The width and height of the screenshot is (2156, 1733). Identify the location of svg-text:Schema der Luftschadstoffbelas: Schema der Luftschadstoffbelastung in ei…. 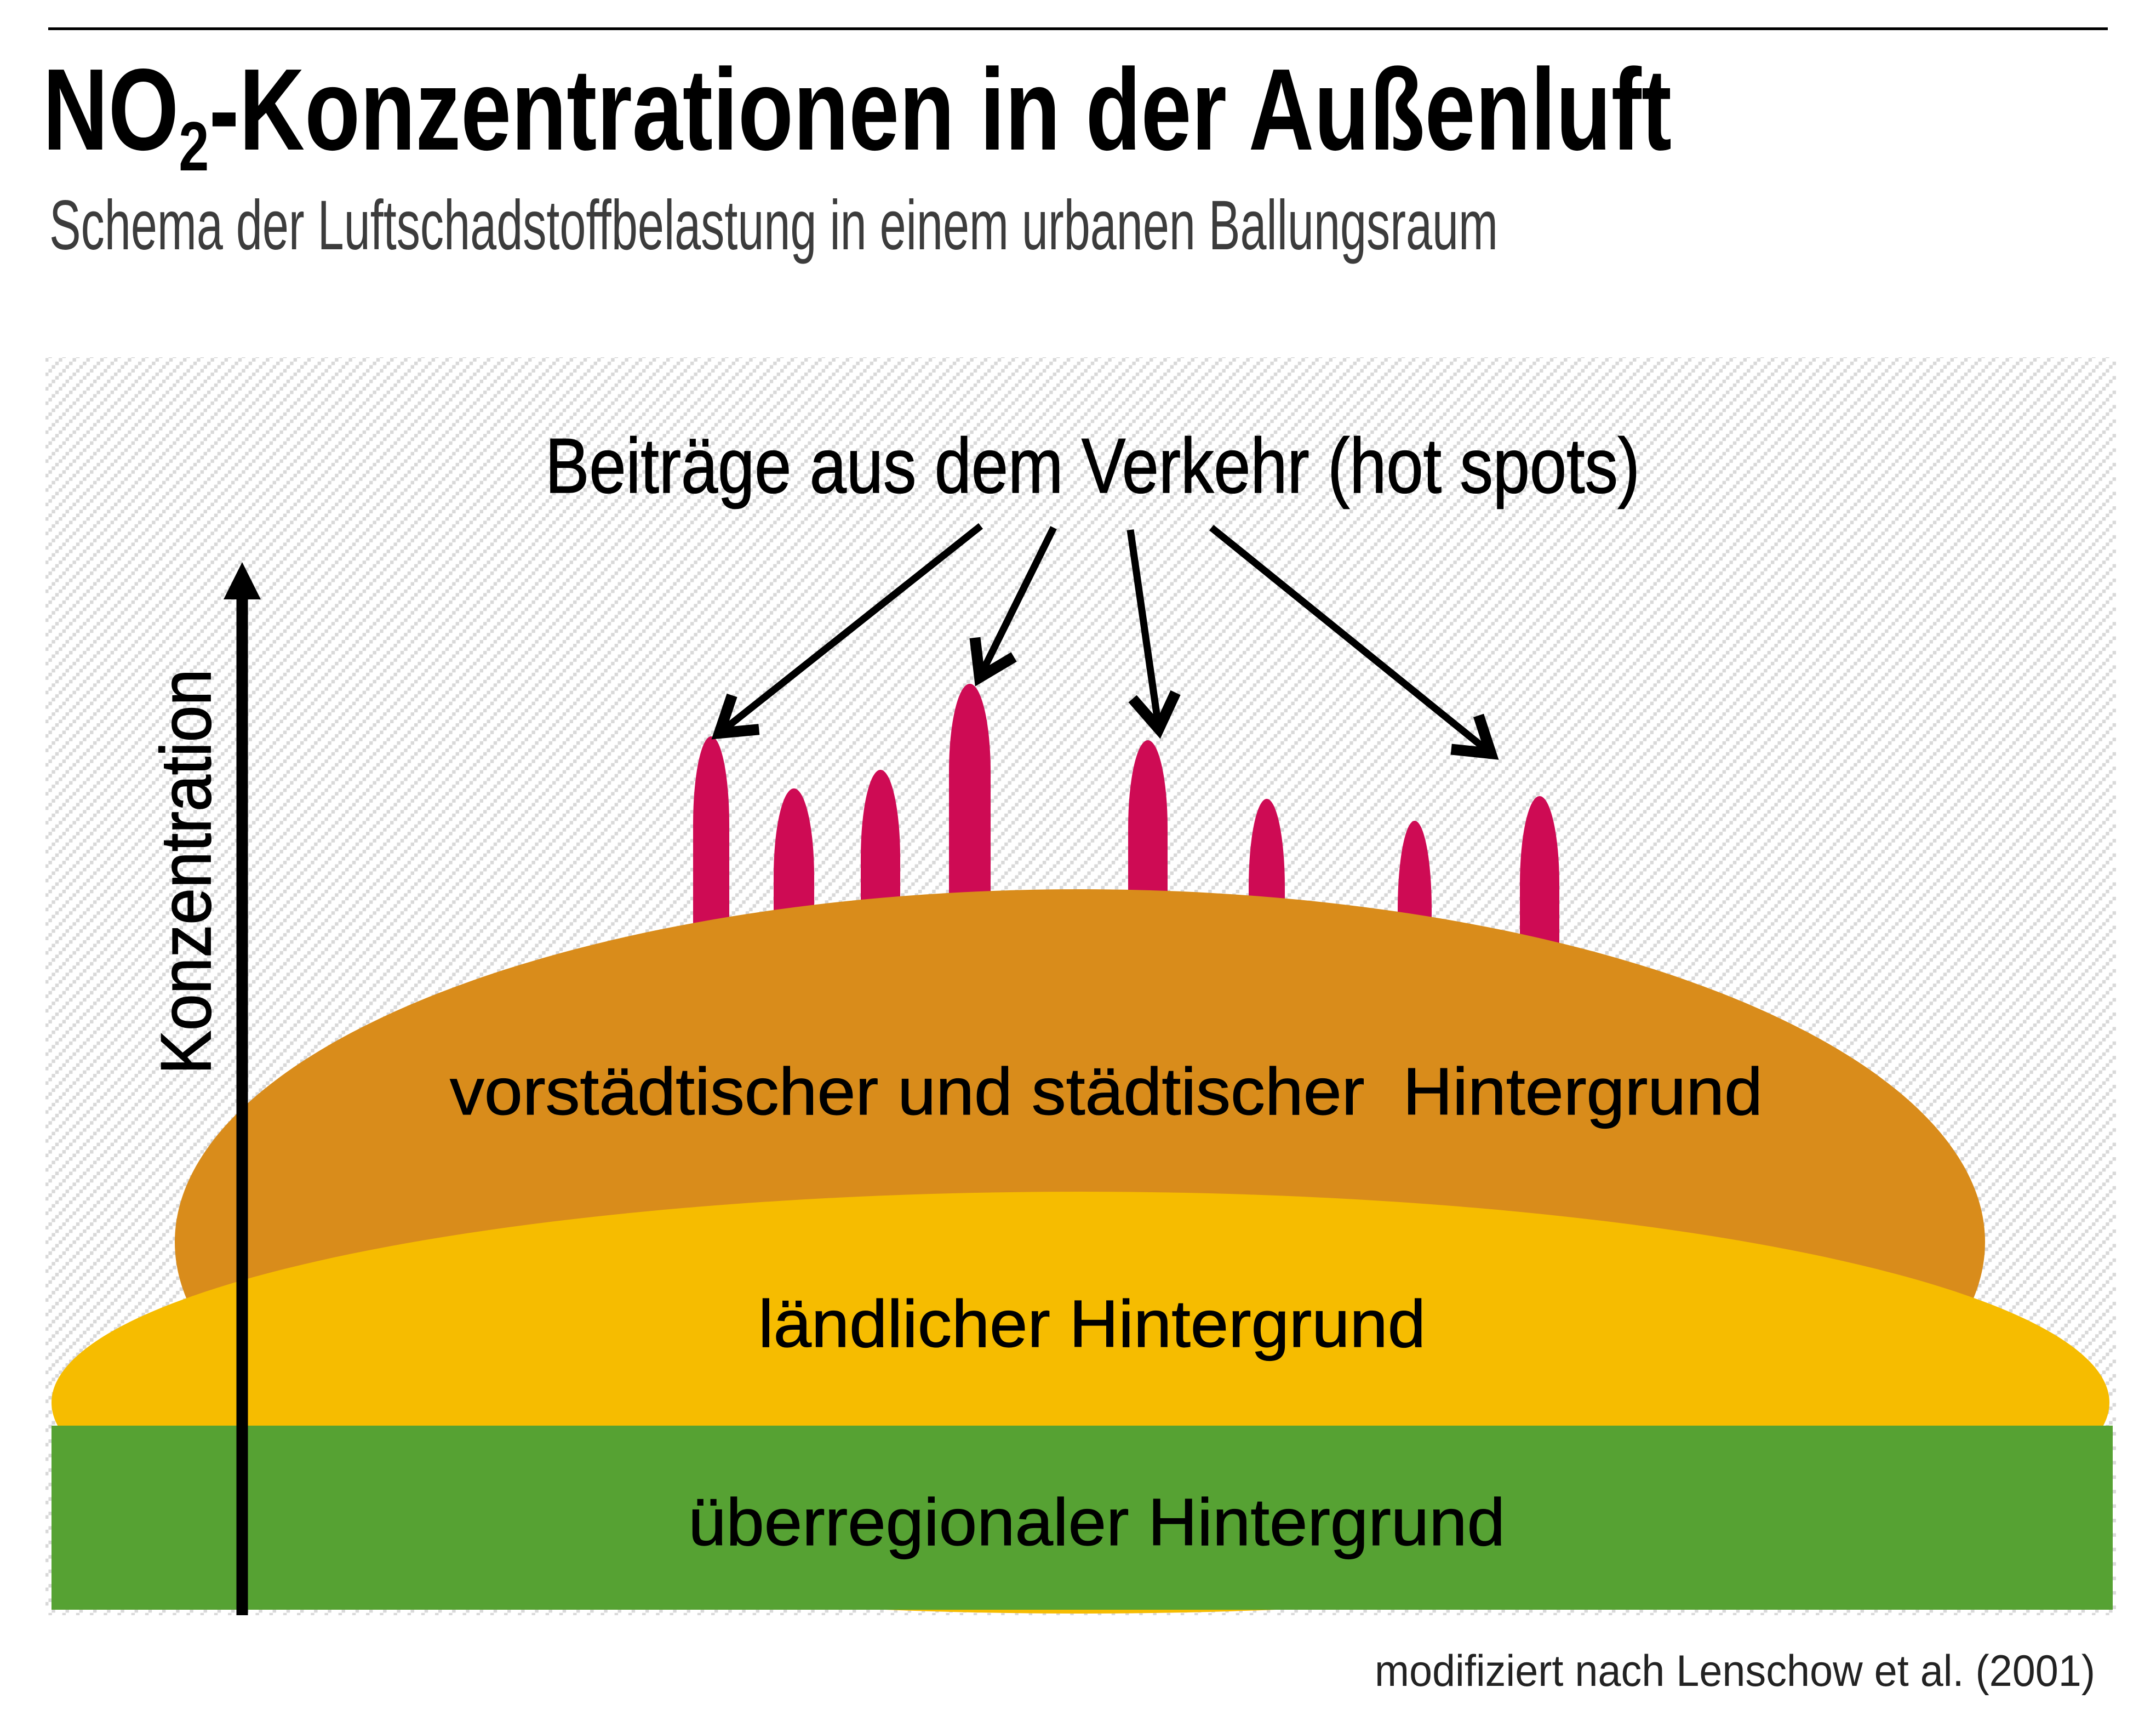
(773, 225).